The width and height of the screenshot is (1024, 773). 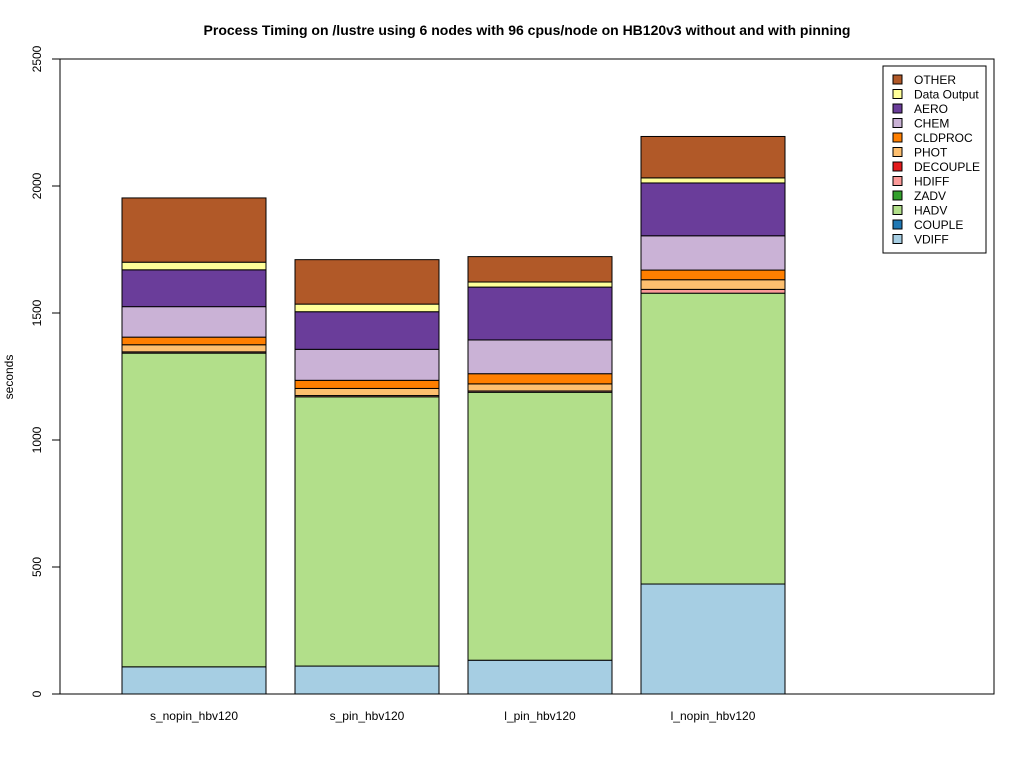 What do you see at coordinates (367, 716) in the screenshot?
I see `x-tick-label: s_pin_hbv120` at bounding box center [367, 716].